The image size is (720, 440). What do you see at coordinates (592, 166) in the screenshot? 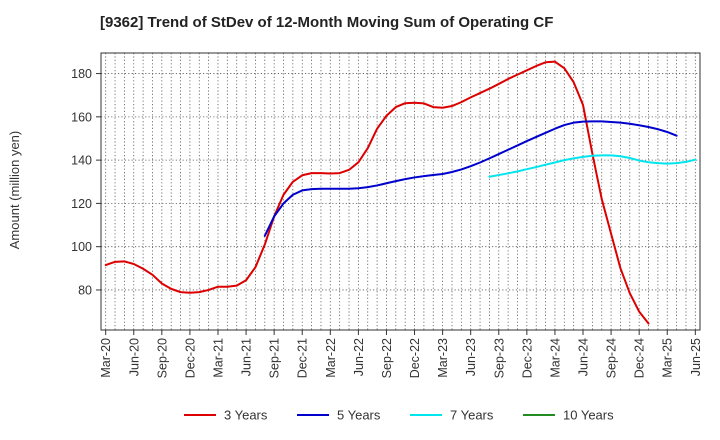
I see `series-line-7-years` at bounding box center [592, 166].